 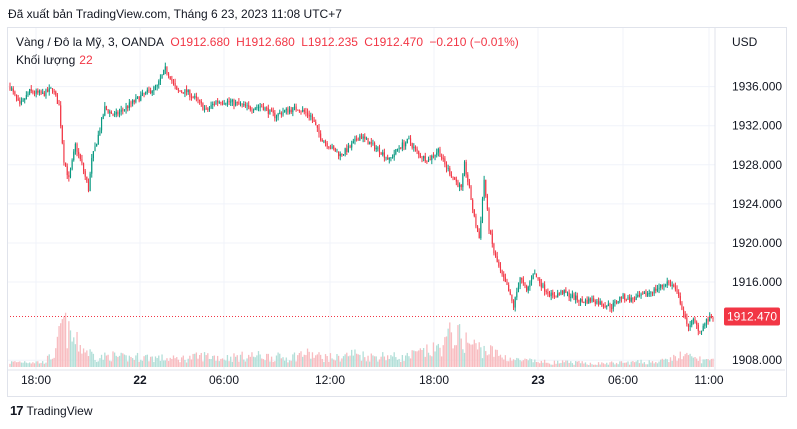 I want to click on y-tick-label: 1936.000, so click(x=757, y=87).